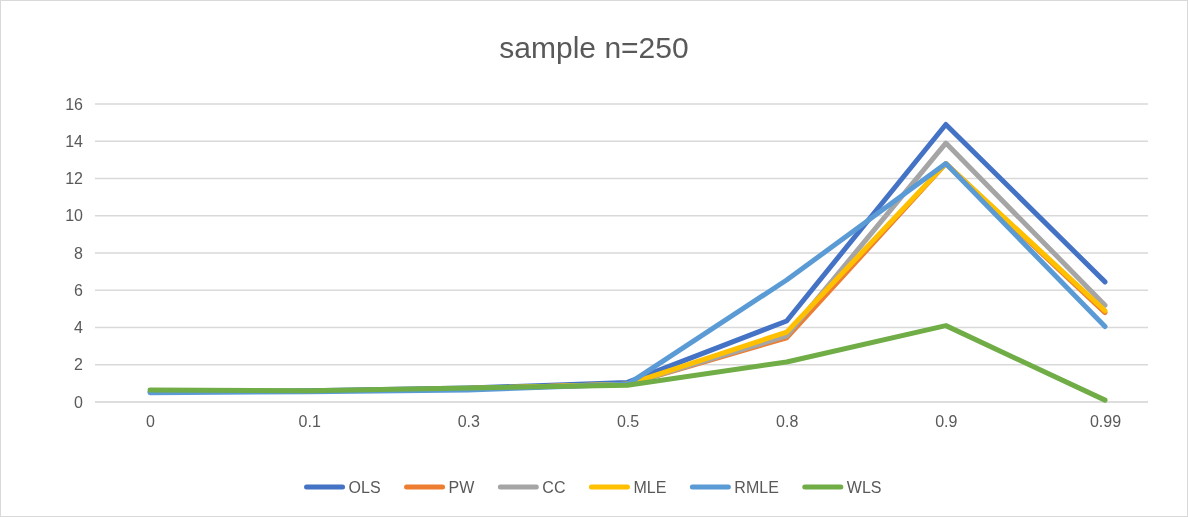 Image resolution: width=1188 pixels, height=517 pixels. Describe the element at coordinates (79, 328) in the screenshot. I see `y-tick-label: 4` at that location.